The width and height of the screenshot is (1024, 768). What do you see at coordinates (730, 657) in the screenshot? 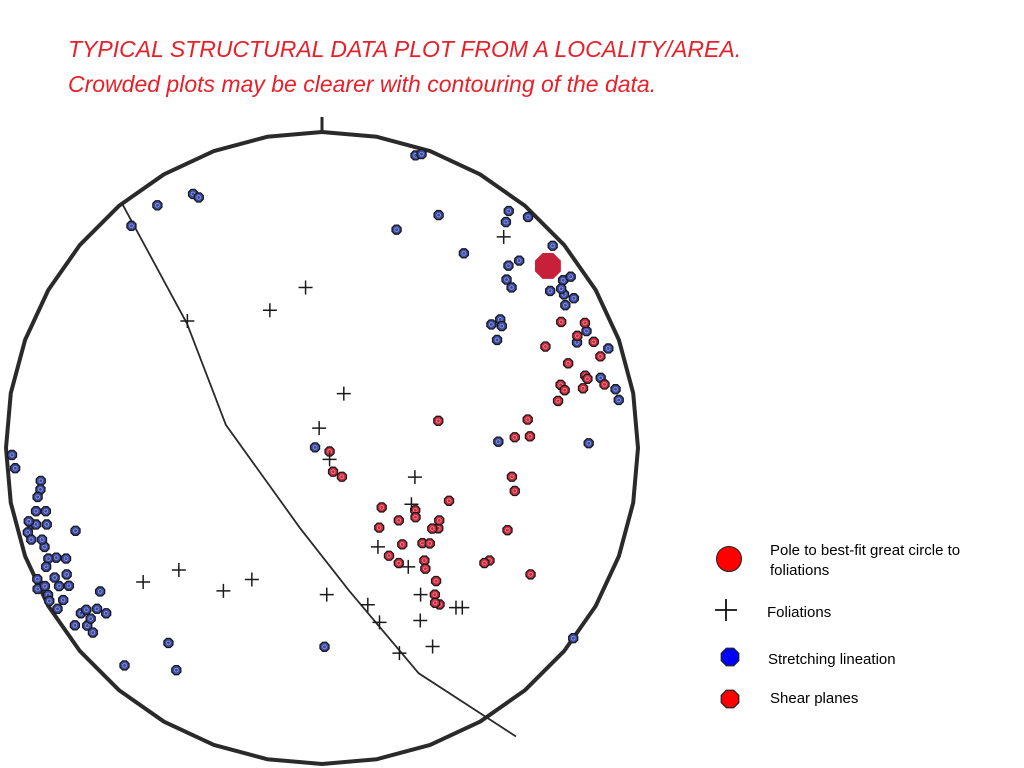
I see `blue-octagon-marker-icon` at bounding box center [730, 657].